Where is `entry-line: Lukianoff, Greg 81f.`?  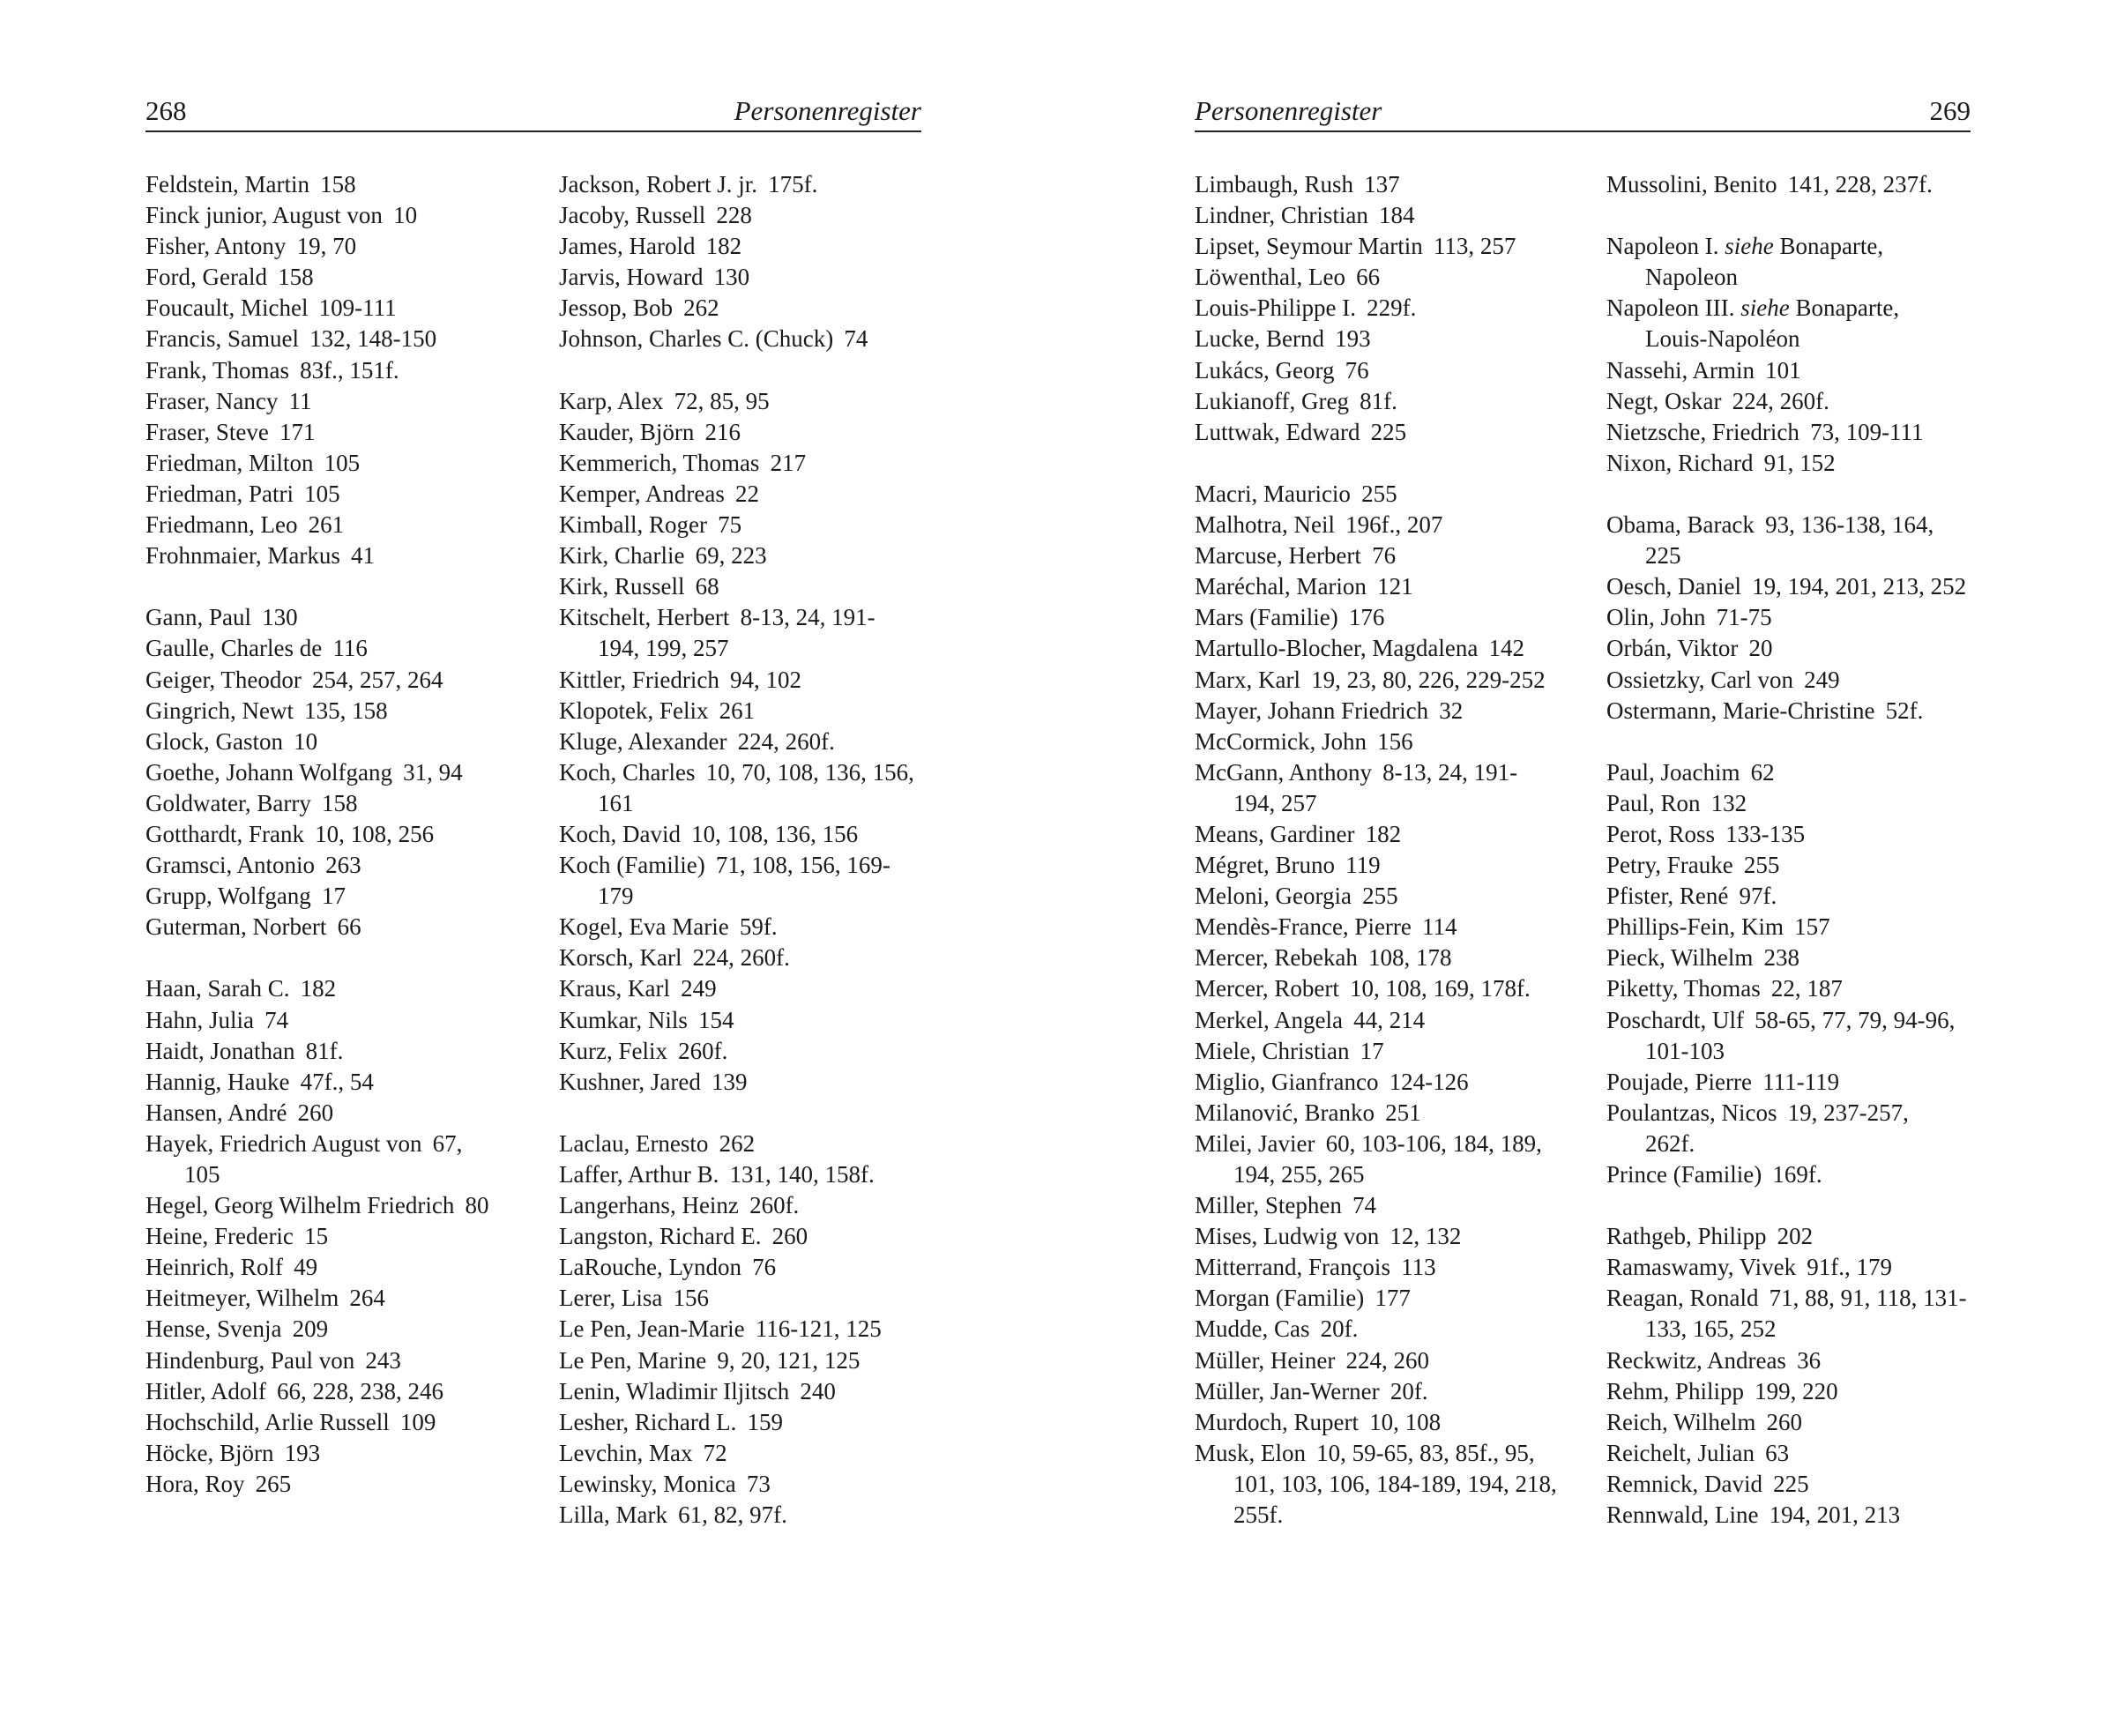
entry-line: Lukianoff, Greg 81f. is located at coordinates (1376, 401).